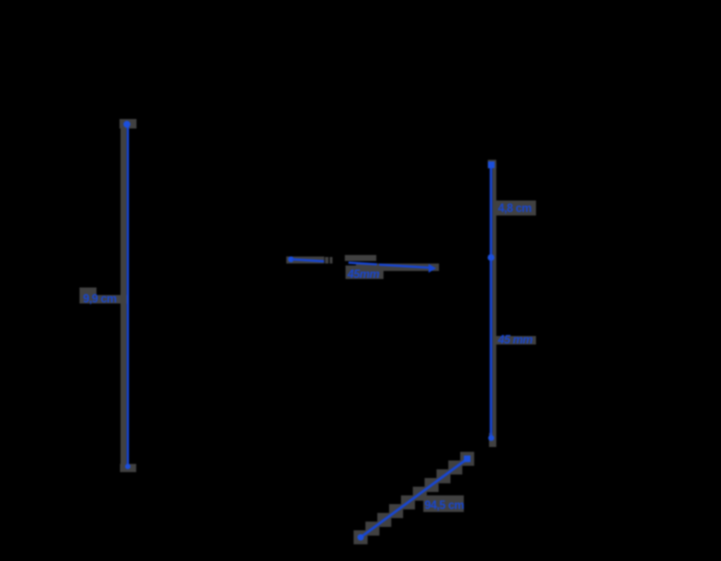  What do you see at coordinates (100, 300) in the screenshot?
I see `svg-text: 9,9 cm` at bounding box center [100, 300].